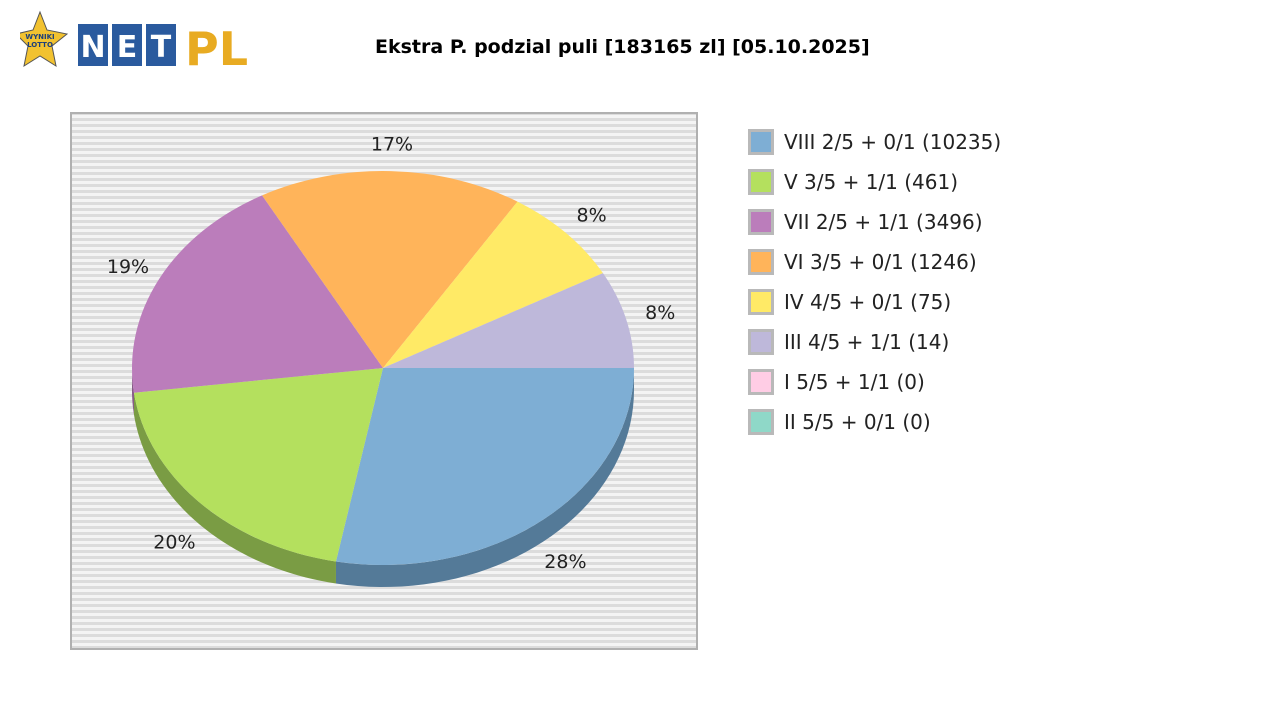 This screenshot has height=720, width=1280. I want to click on pie-percent-label: 28%, so click(565, 562).